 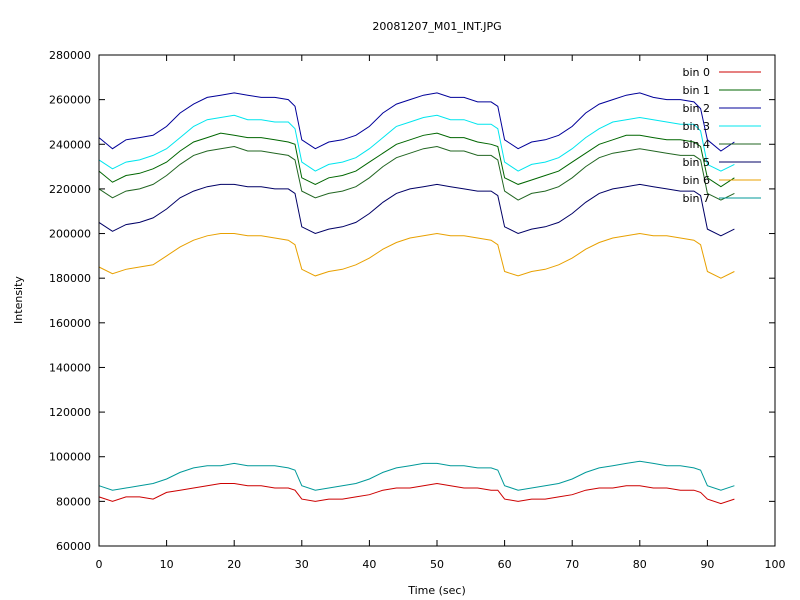 I want to click on chart-title: 20081207_M01_INT.JPG, so click(x=436, y=26).